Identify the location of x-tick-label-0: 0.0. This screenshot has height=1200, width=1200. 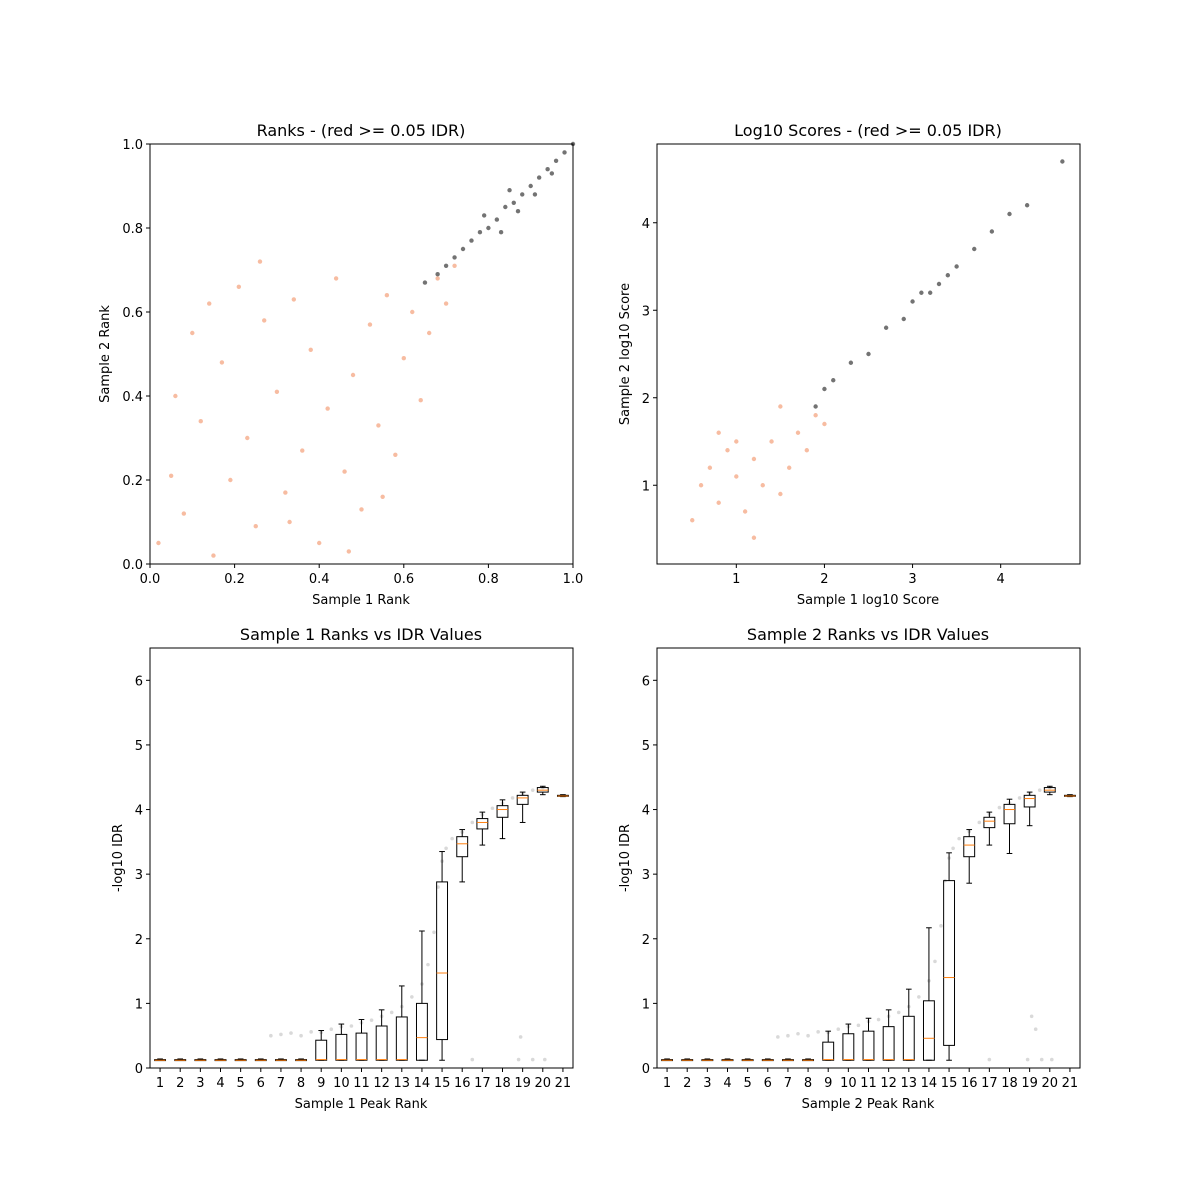
(150, 579).